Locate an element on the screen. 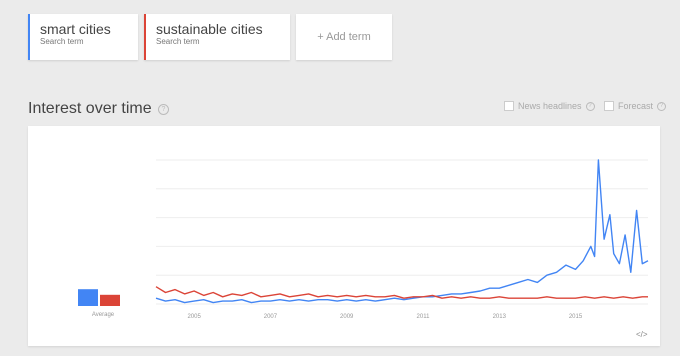  x-tick-label: 2011 is located at coordinates (424, 317).